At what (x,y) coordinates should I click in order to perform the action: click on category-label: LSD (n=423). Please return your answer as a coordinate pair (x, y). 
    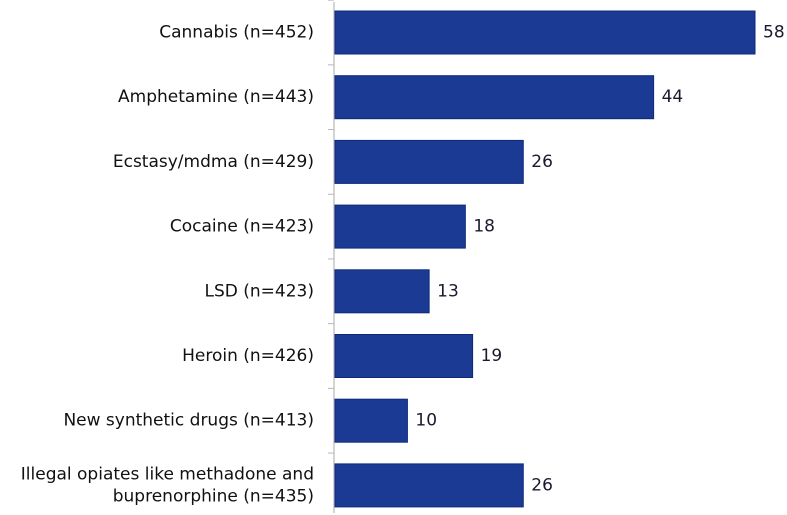
    Looking at the image, I should click on (260, 291).